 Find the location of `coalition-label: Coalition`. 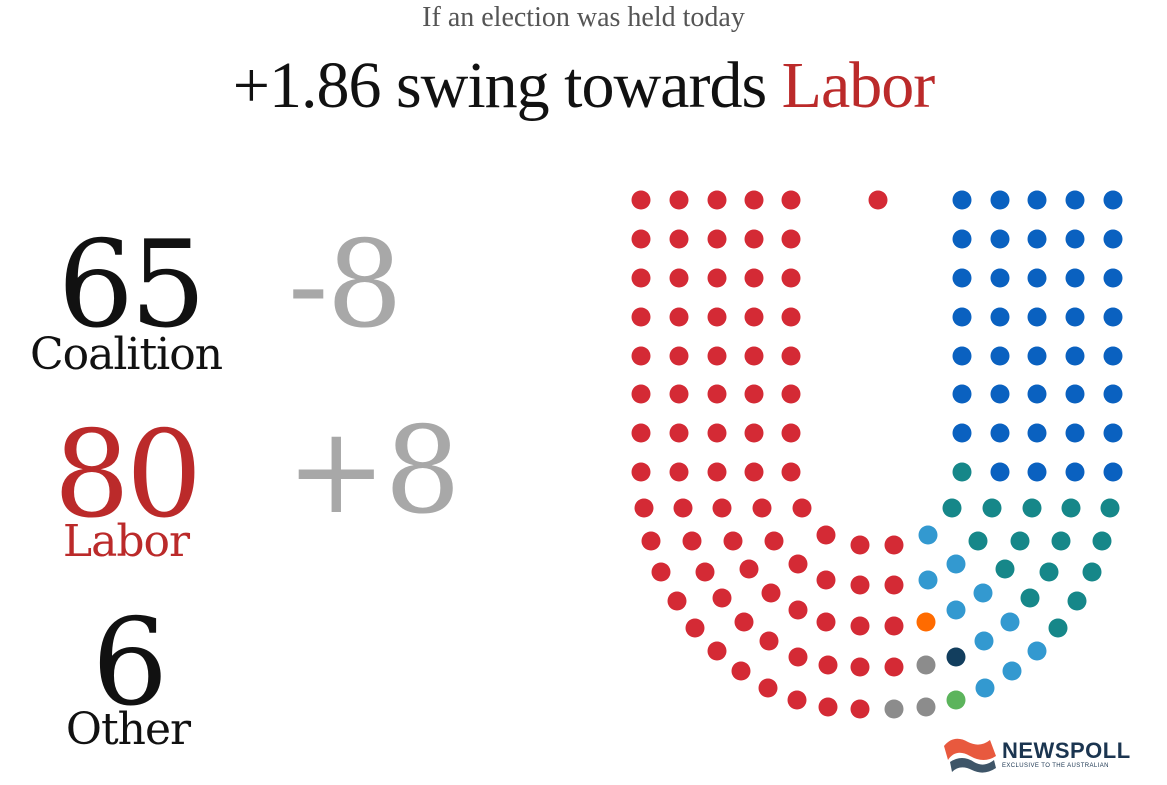

coalition-label: Coalition is located at coordinates (126, 354).